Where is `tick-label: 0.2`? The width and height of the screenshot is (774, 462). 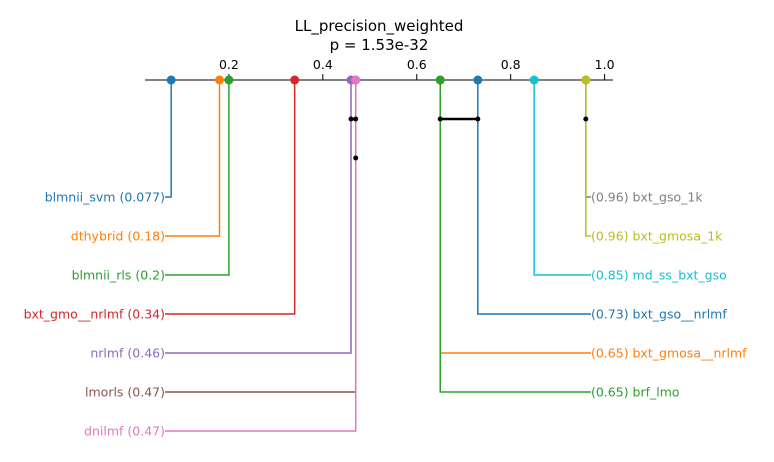 tick-label: 0.2 is located at coordinates (229, 64).